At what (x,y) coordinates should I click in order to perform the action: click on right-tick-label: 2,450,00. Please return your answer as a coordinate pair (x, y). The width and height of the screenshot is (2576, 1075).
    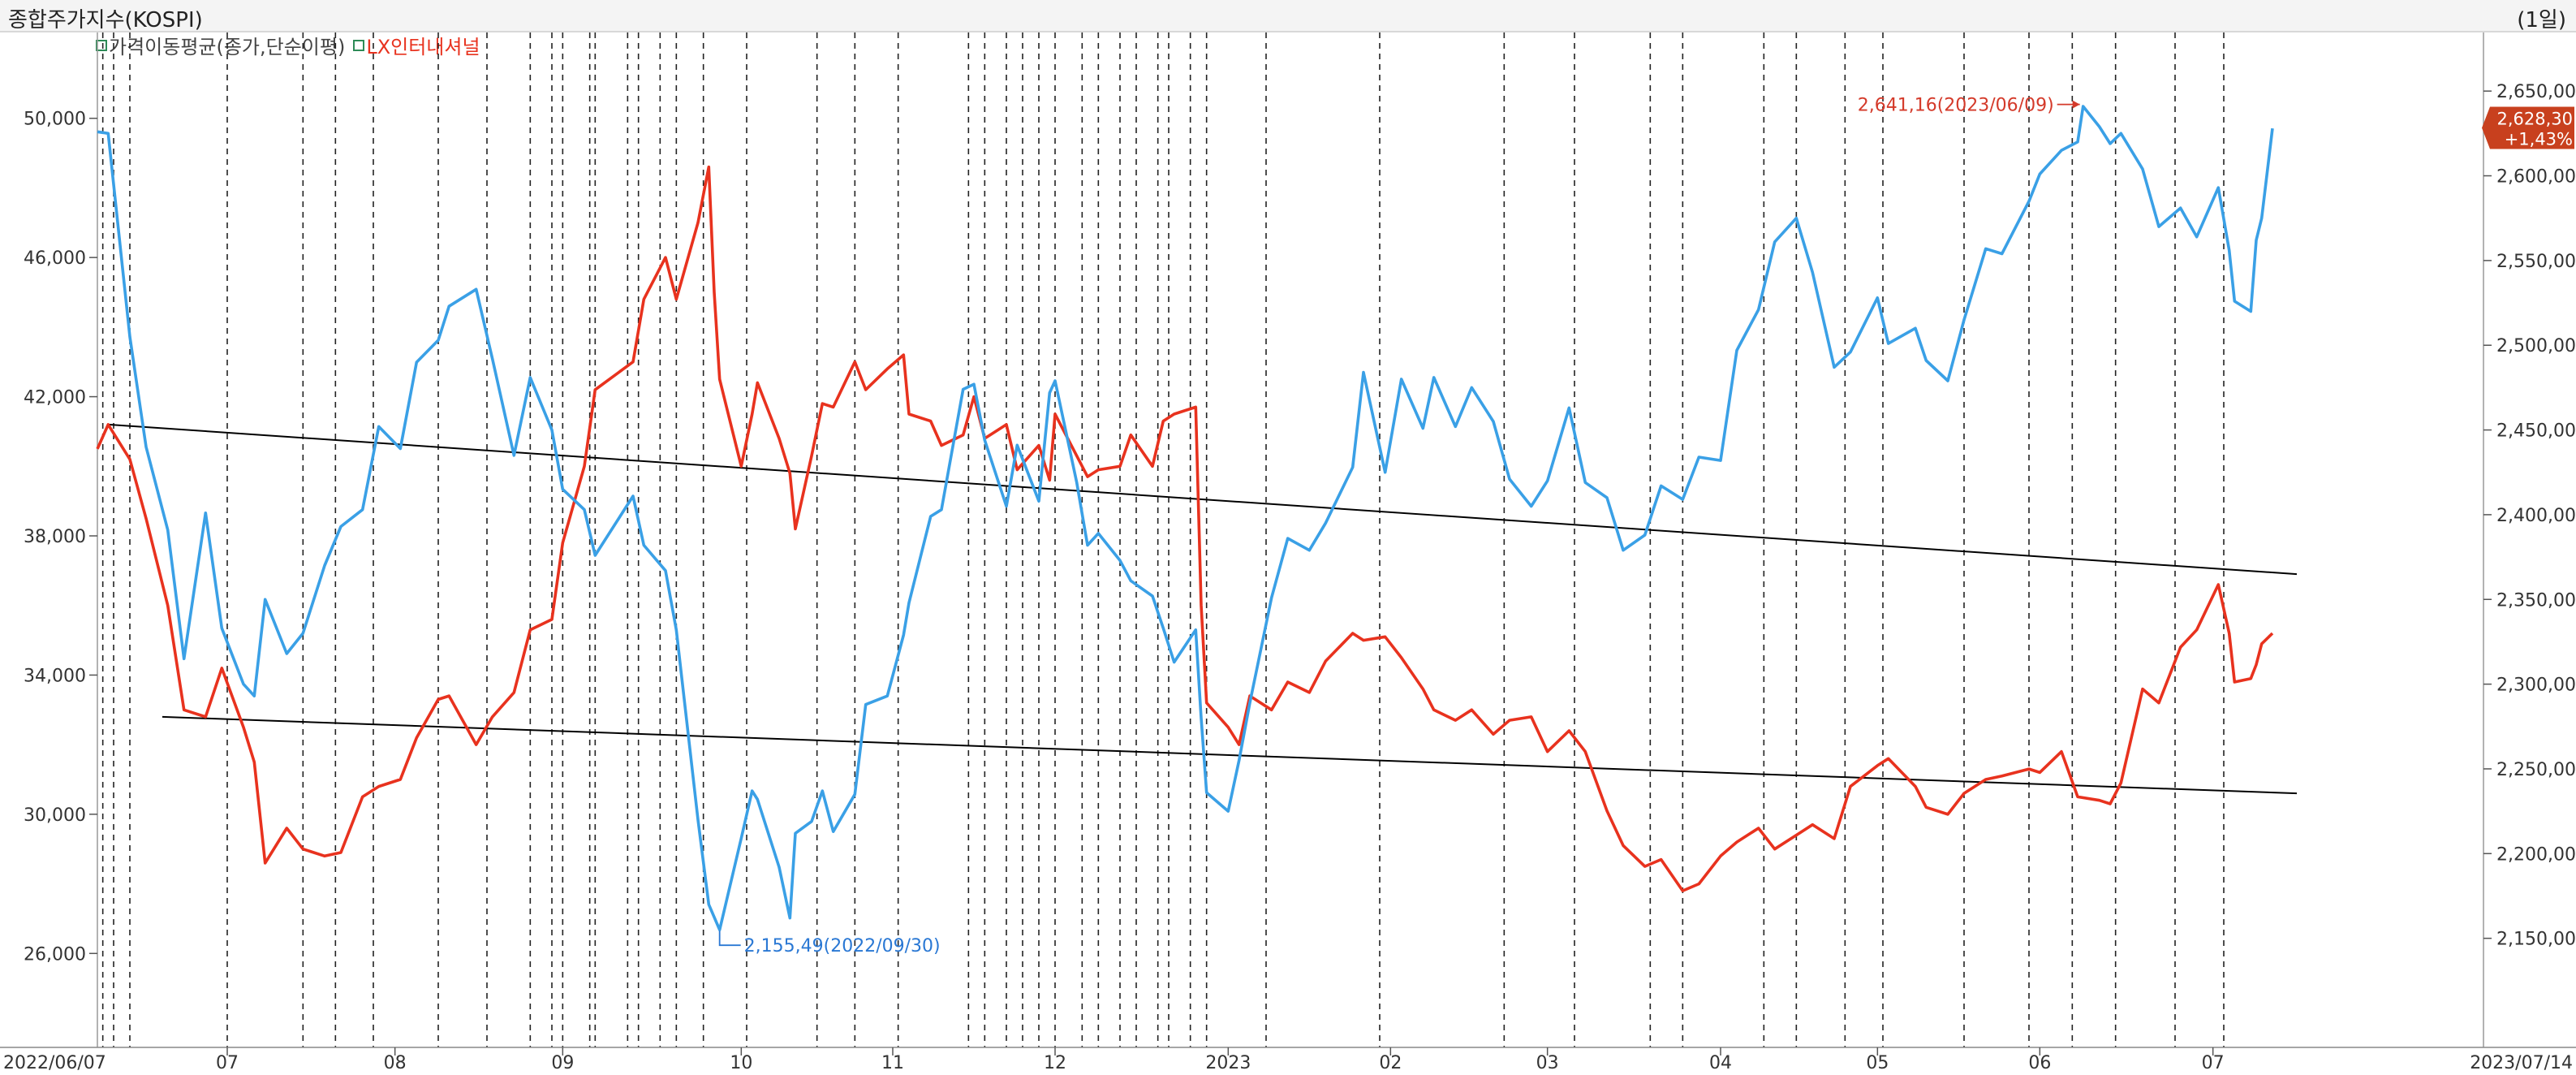
    Looking at the image, I should click on (2536, 431).